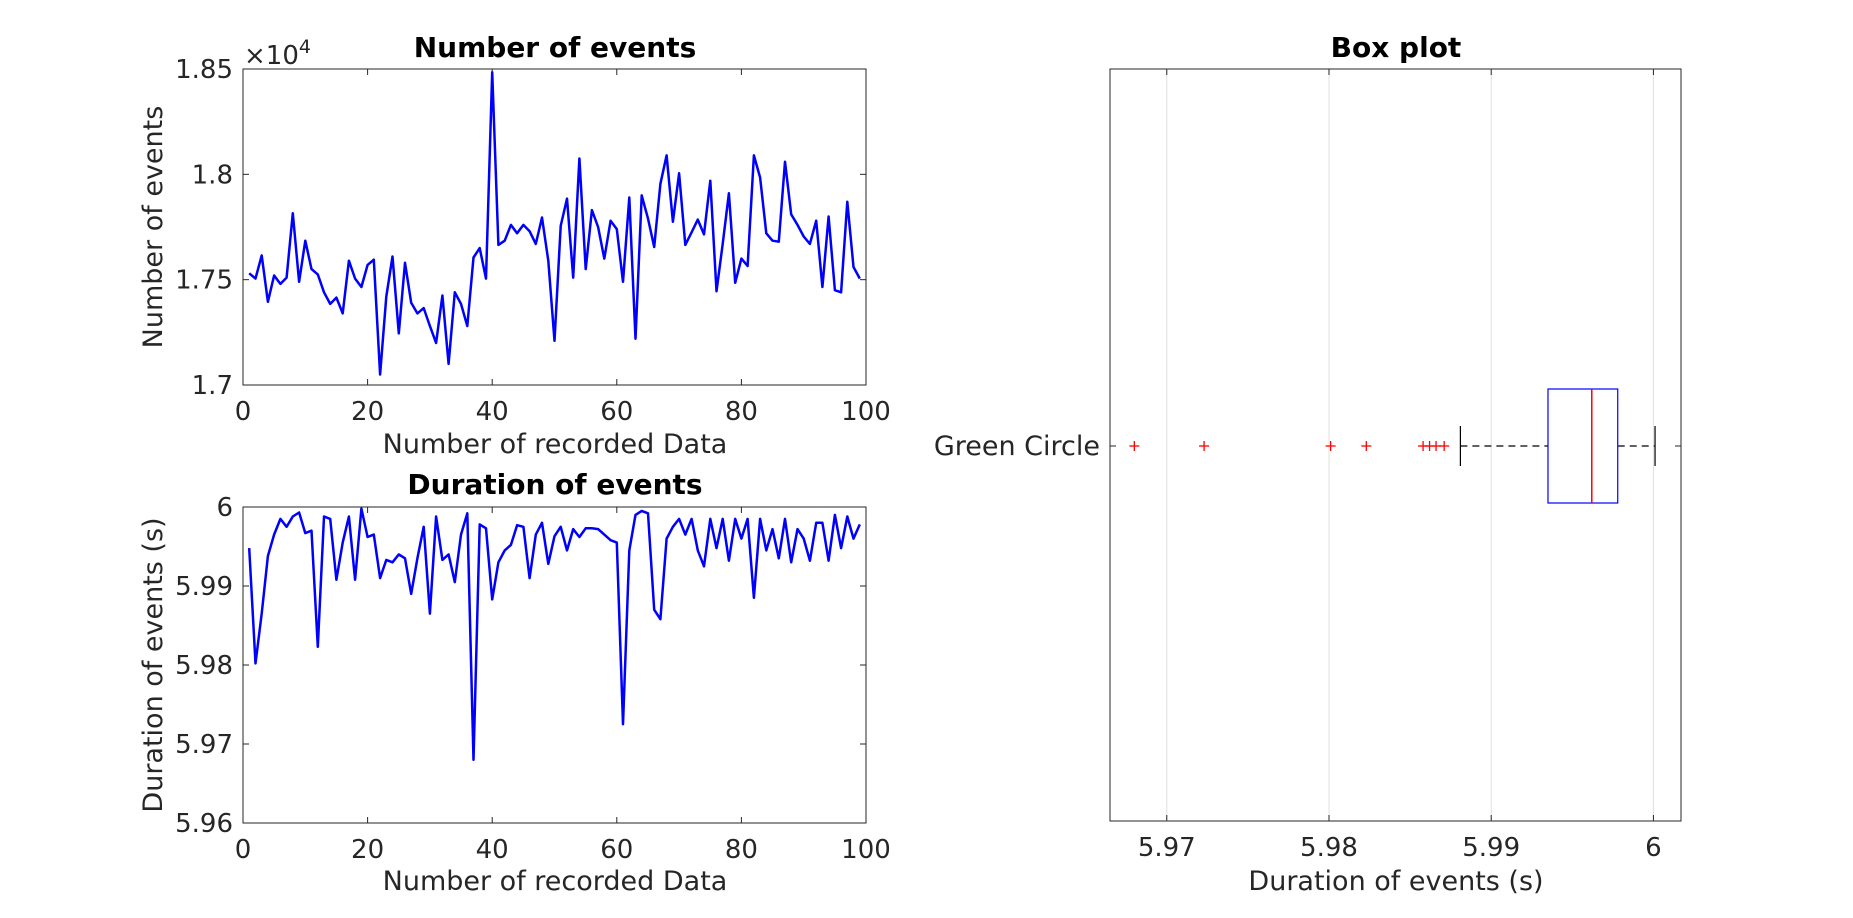 Image resolution: width=1853 pixels, height=918 pixels. I want to click on y-tick-label: 5.98, so click(204, 666).